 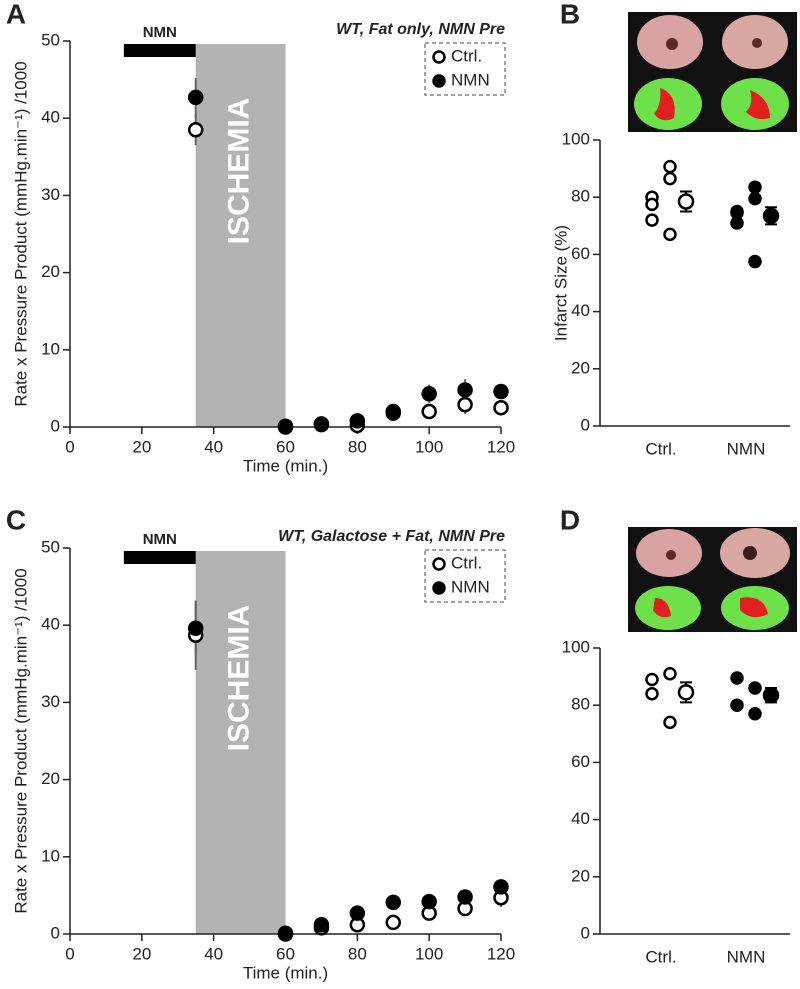 What do you see at coordinates (570, 519) in the screenshot?
I see `panel-label: D` at bounding box center [570, 519].